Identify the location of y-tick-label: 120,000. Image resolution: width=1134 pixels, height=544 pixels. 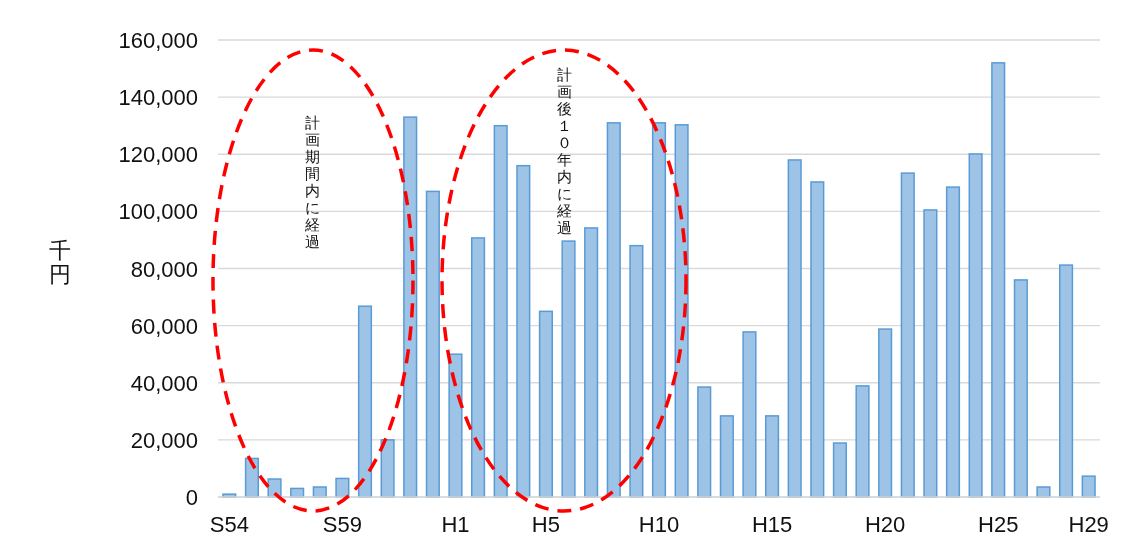
(158, 155).